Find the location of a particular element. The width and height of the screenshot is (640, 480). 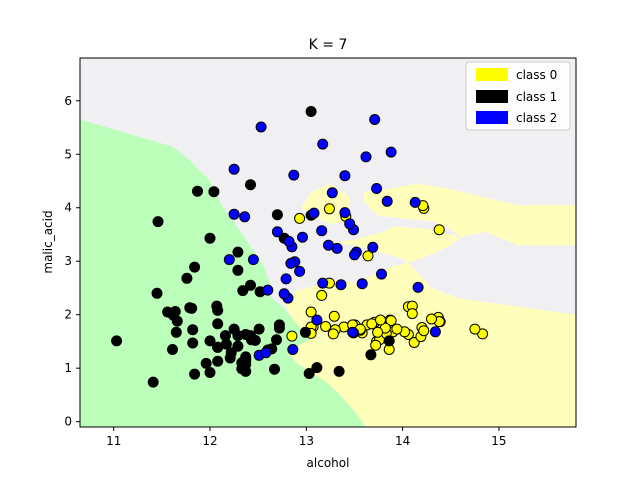

legend: class 0 class 1 class 2 is located at coordinates (518, 96).